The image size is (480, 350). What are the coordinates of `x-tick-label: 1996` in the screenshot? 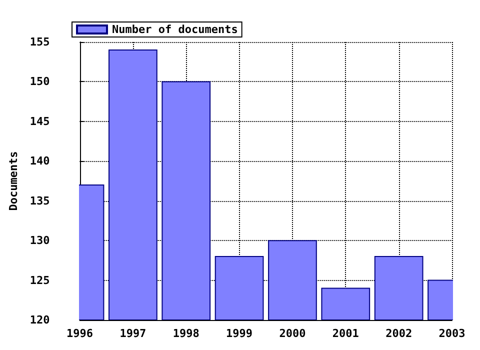 It's located at (80, 333).